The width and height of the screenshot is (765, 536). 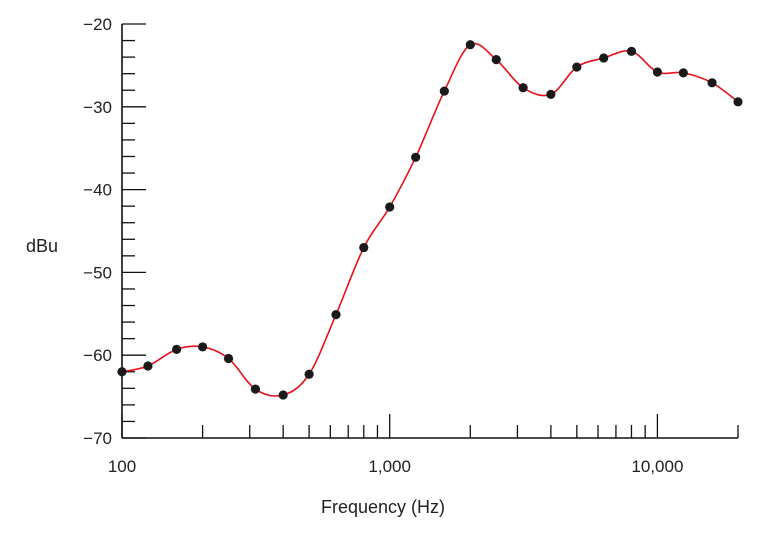 What do you see at coordinates (389, 466) in the screenshot?
I see `x-tick-label: 1,000` at bounding box center [389, 466].